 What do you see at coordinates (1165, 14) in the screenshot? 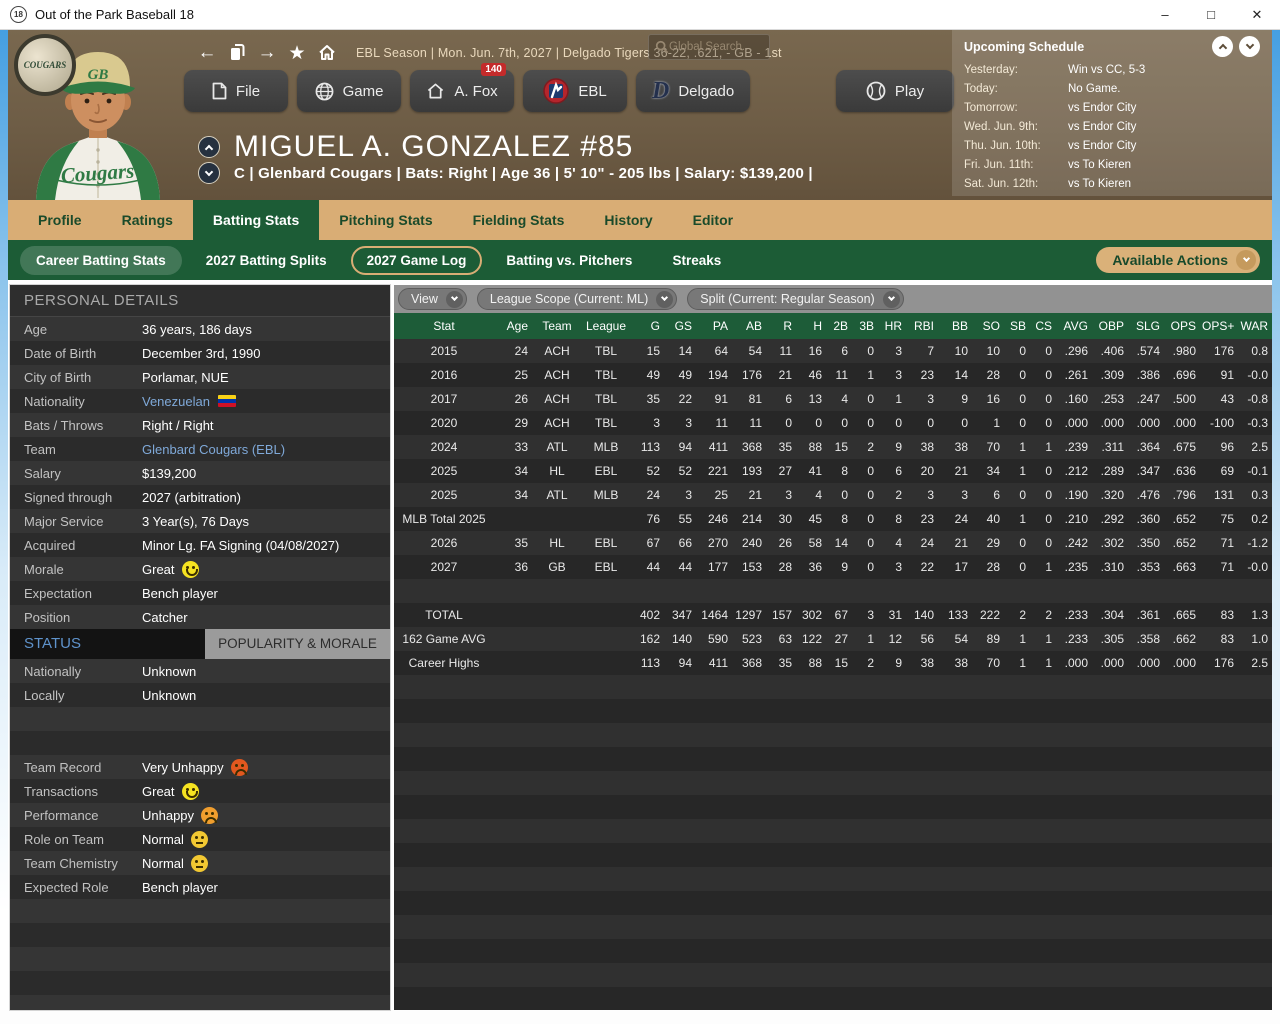
I see `minimize-button: –` at bounding box center [1165, 14].